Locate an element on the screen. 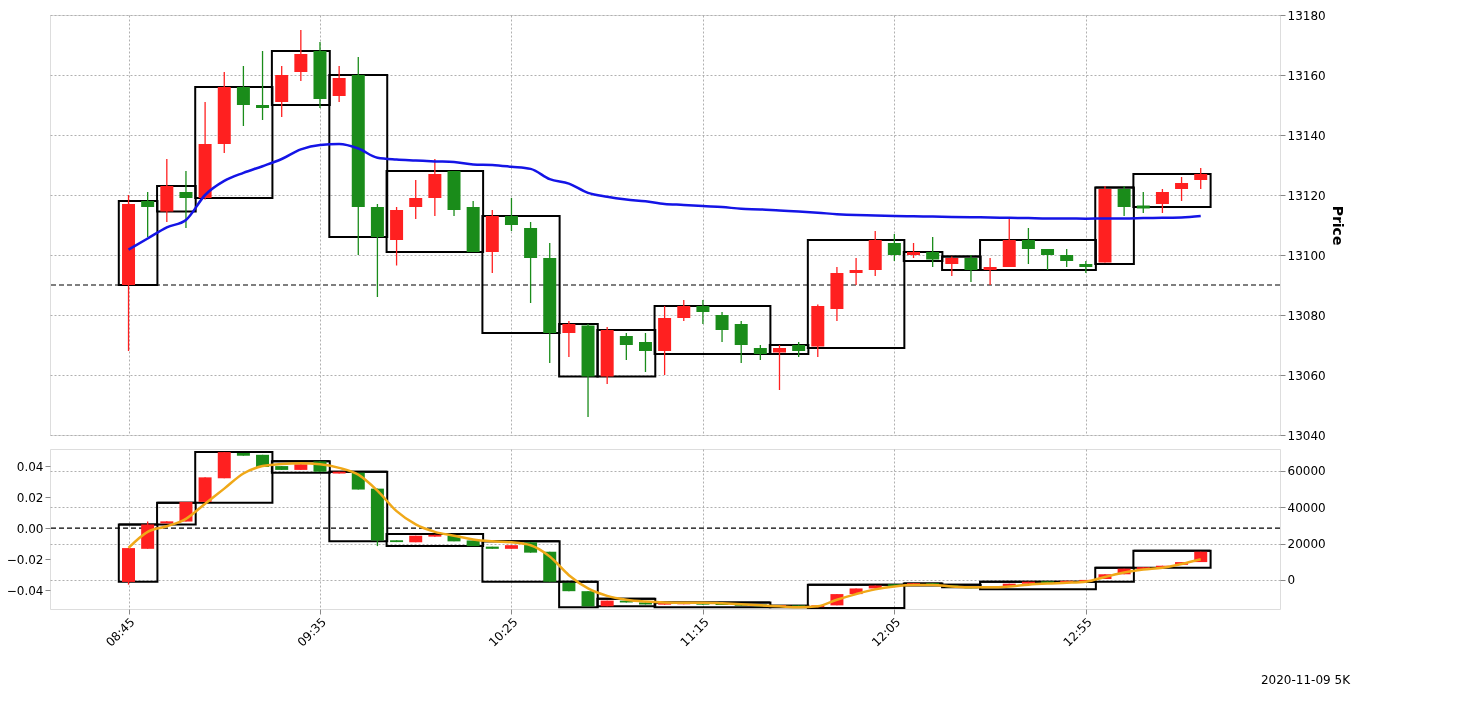 This screenshot has height=722, width=1472. y-tick-label: 13140 is located at coordinates (1306, 135).